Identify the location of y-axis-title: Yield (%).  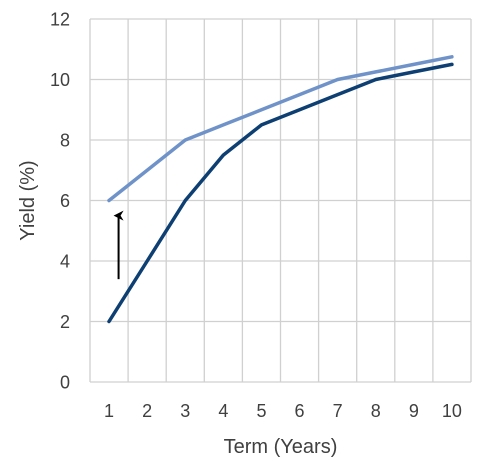
(28, 200).